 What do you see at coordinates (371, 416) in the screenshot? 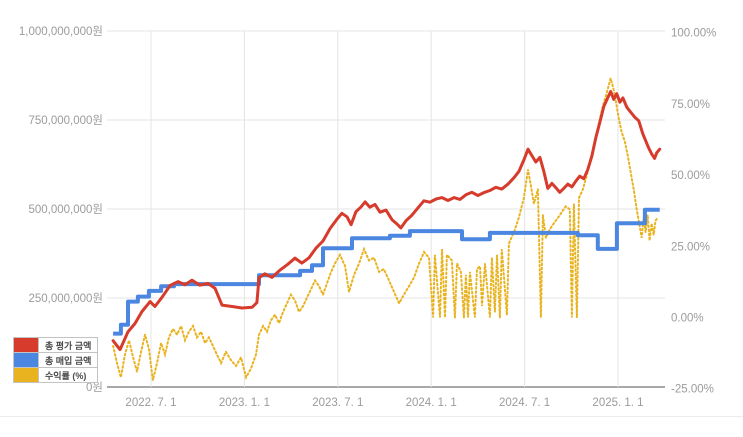
I see `page-divider` at bounding box center [371, 416].